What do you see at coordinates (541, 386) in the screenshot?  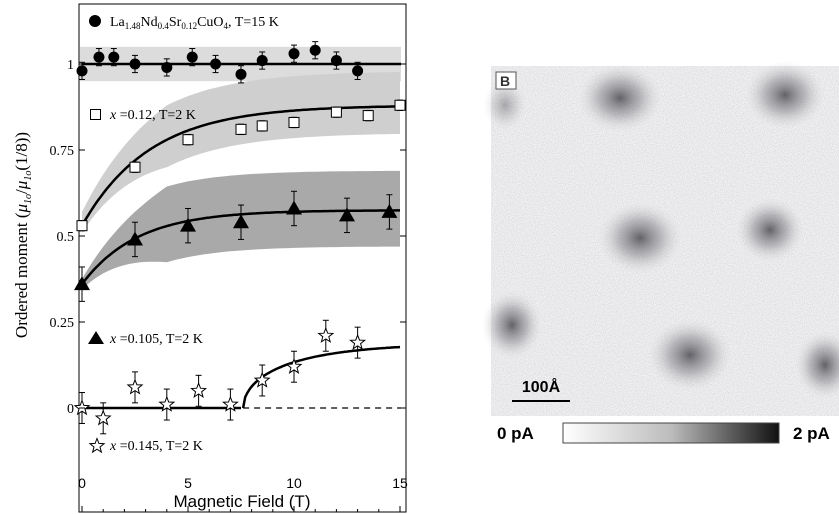 I see `scale-bar-label: 100Å` at bounding box center [541, 386].